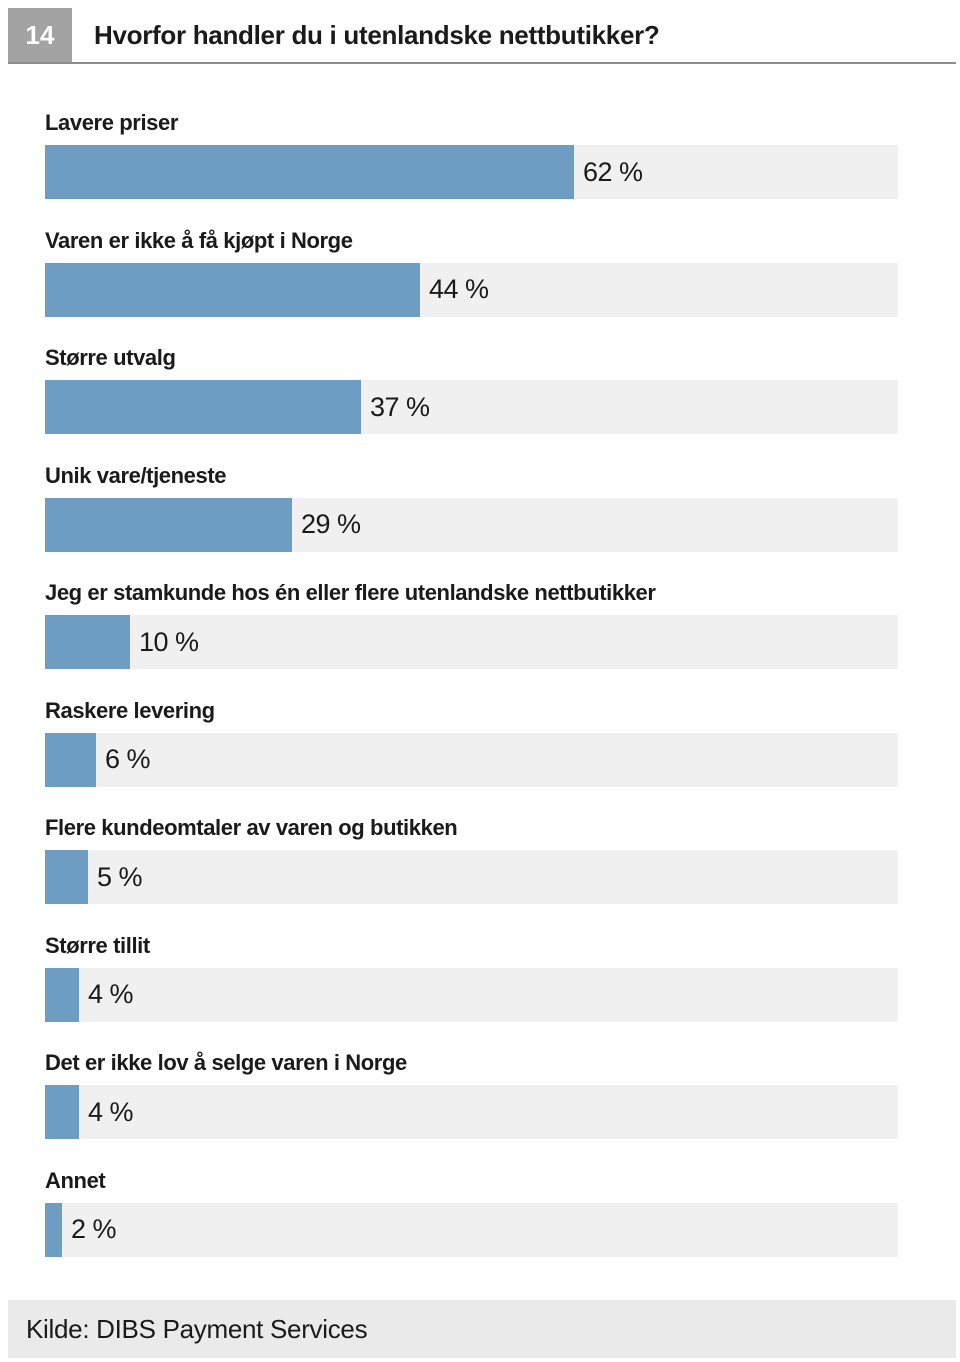  Describe the element at coordinates (128, 759) in the screenshot. I see `value-label: 6 %` at that location.